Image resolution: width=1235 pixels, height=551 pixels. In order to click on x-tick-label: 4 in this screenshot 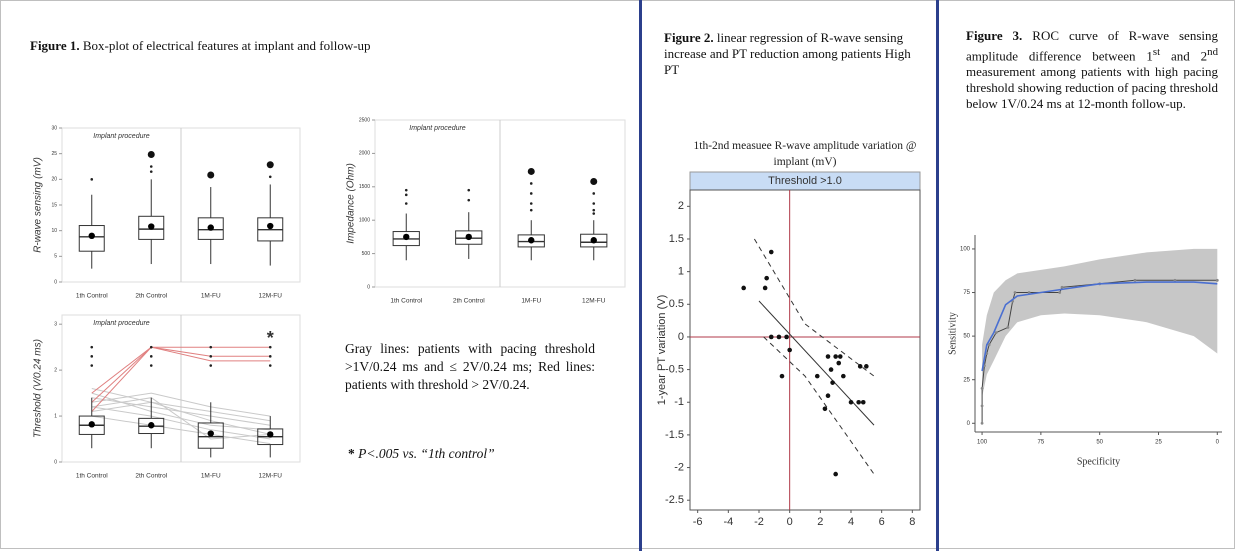, I will do `click(851, 522)`.